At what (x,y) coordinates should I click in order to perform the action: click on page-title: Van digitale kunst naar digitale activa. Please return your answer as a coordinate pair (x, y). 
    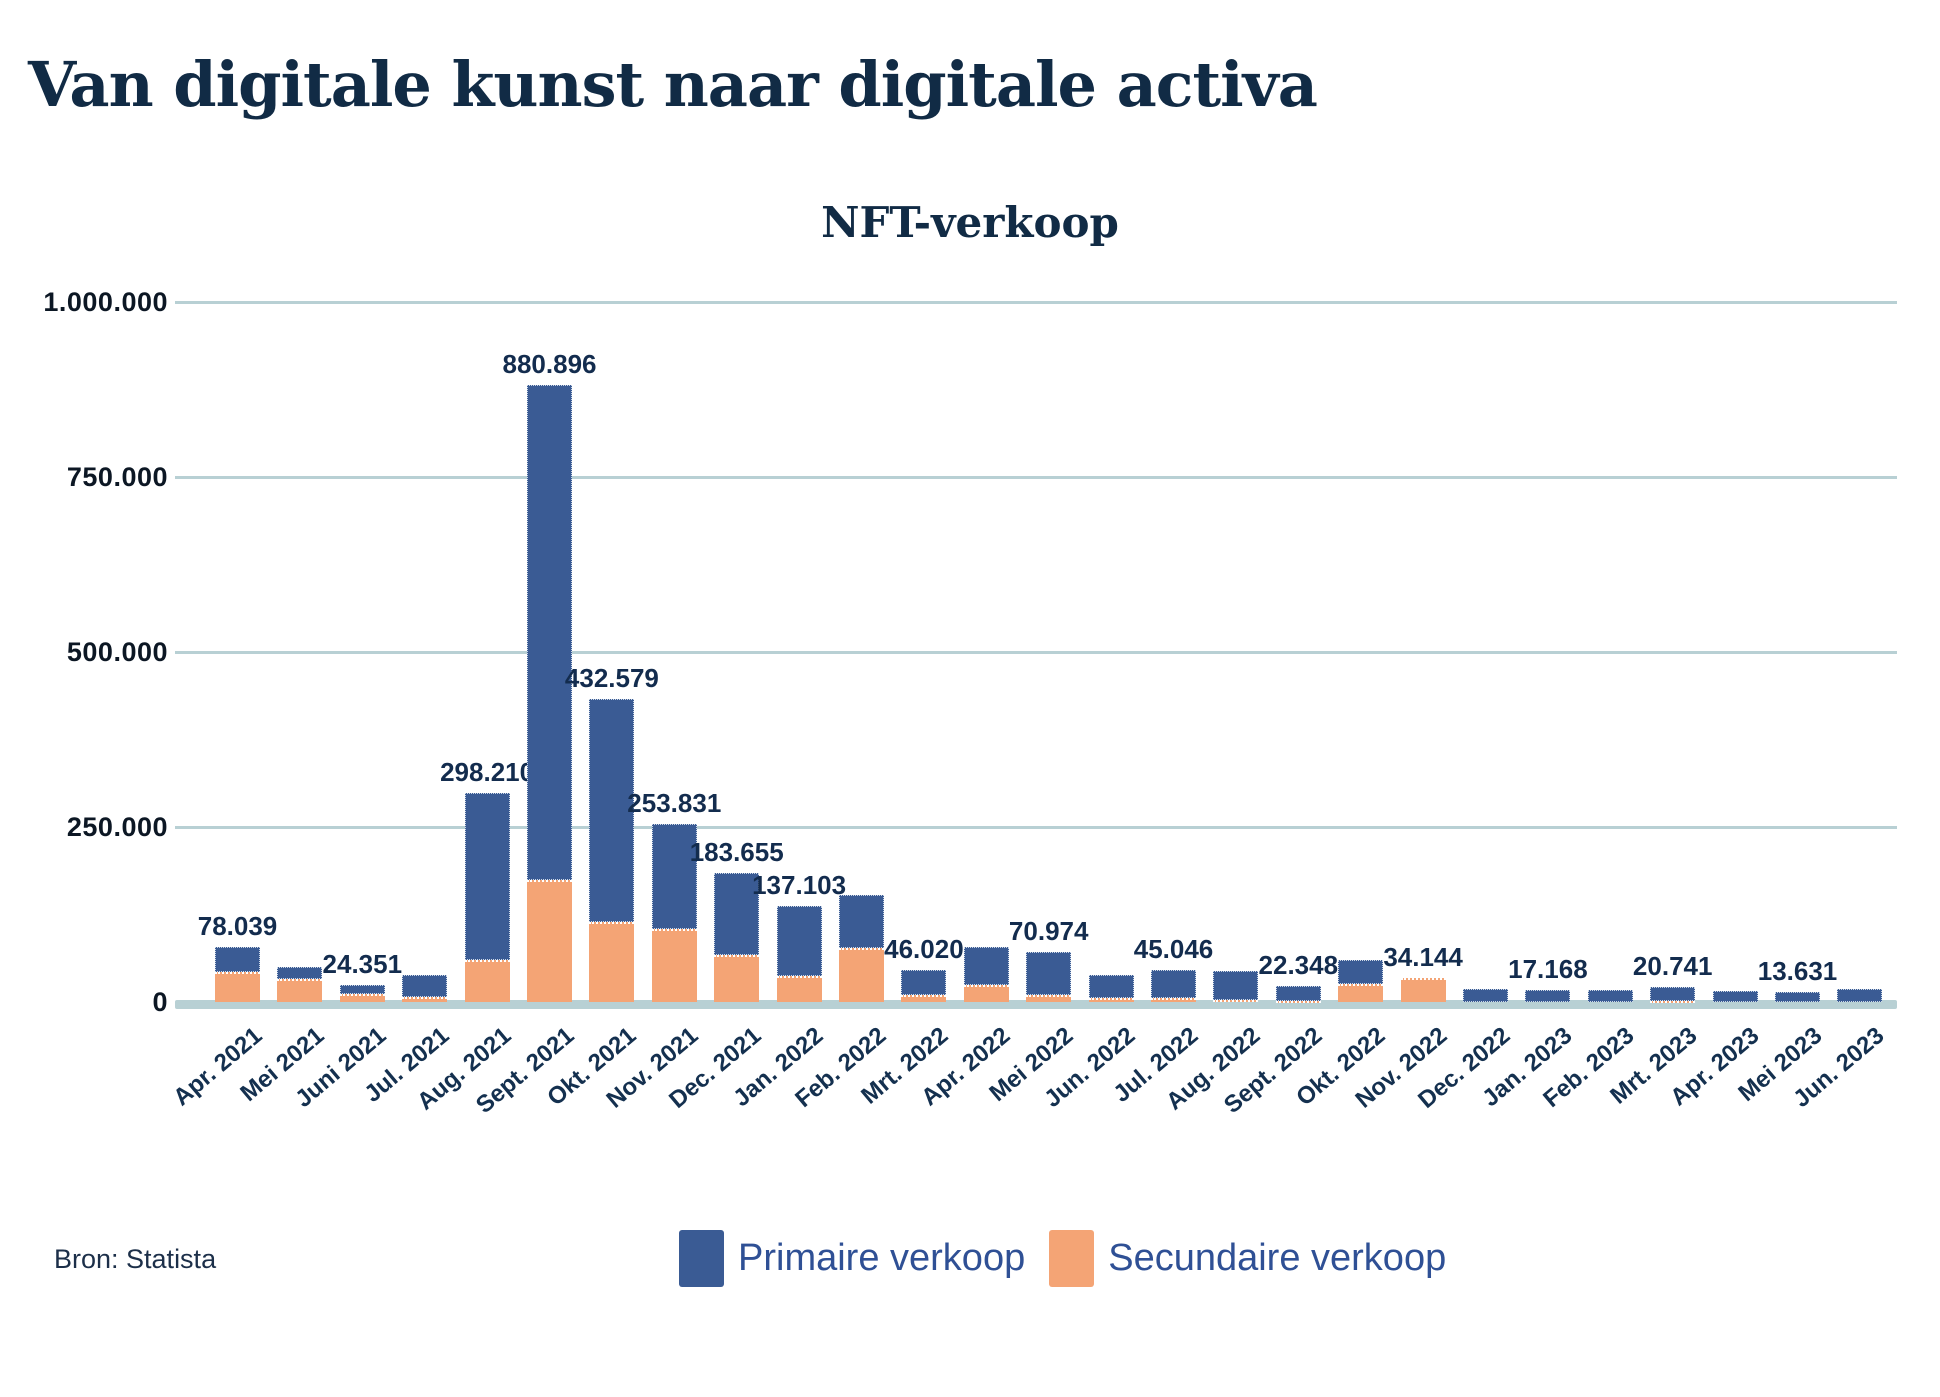
    Looking at the image, I should click on (673, 84).